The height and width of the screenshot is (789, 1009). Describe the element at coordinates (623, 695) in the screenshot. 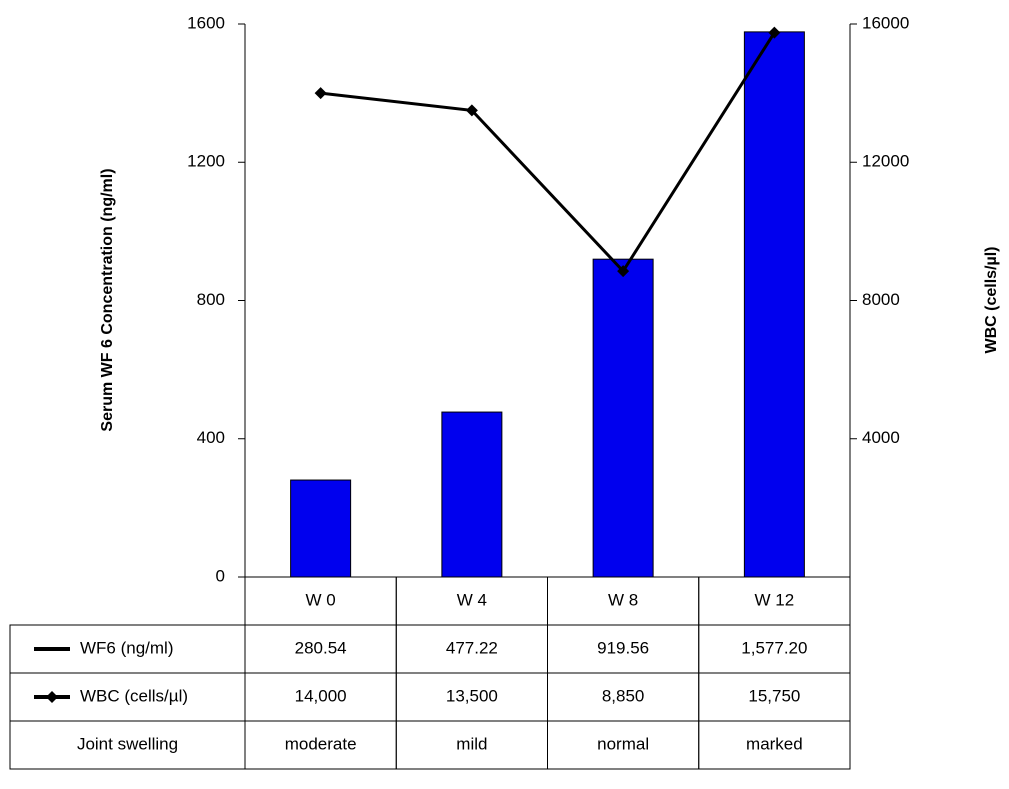

I see `table-value: 8,850` at that location.